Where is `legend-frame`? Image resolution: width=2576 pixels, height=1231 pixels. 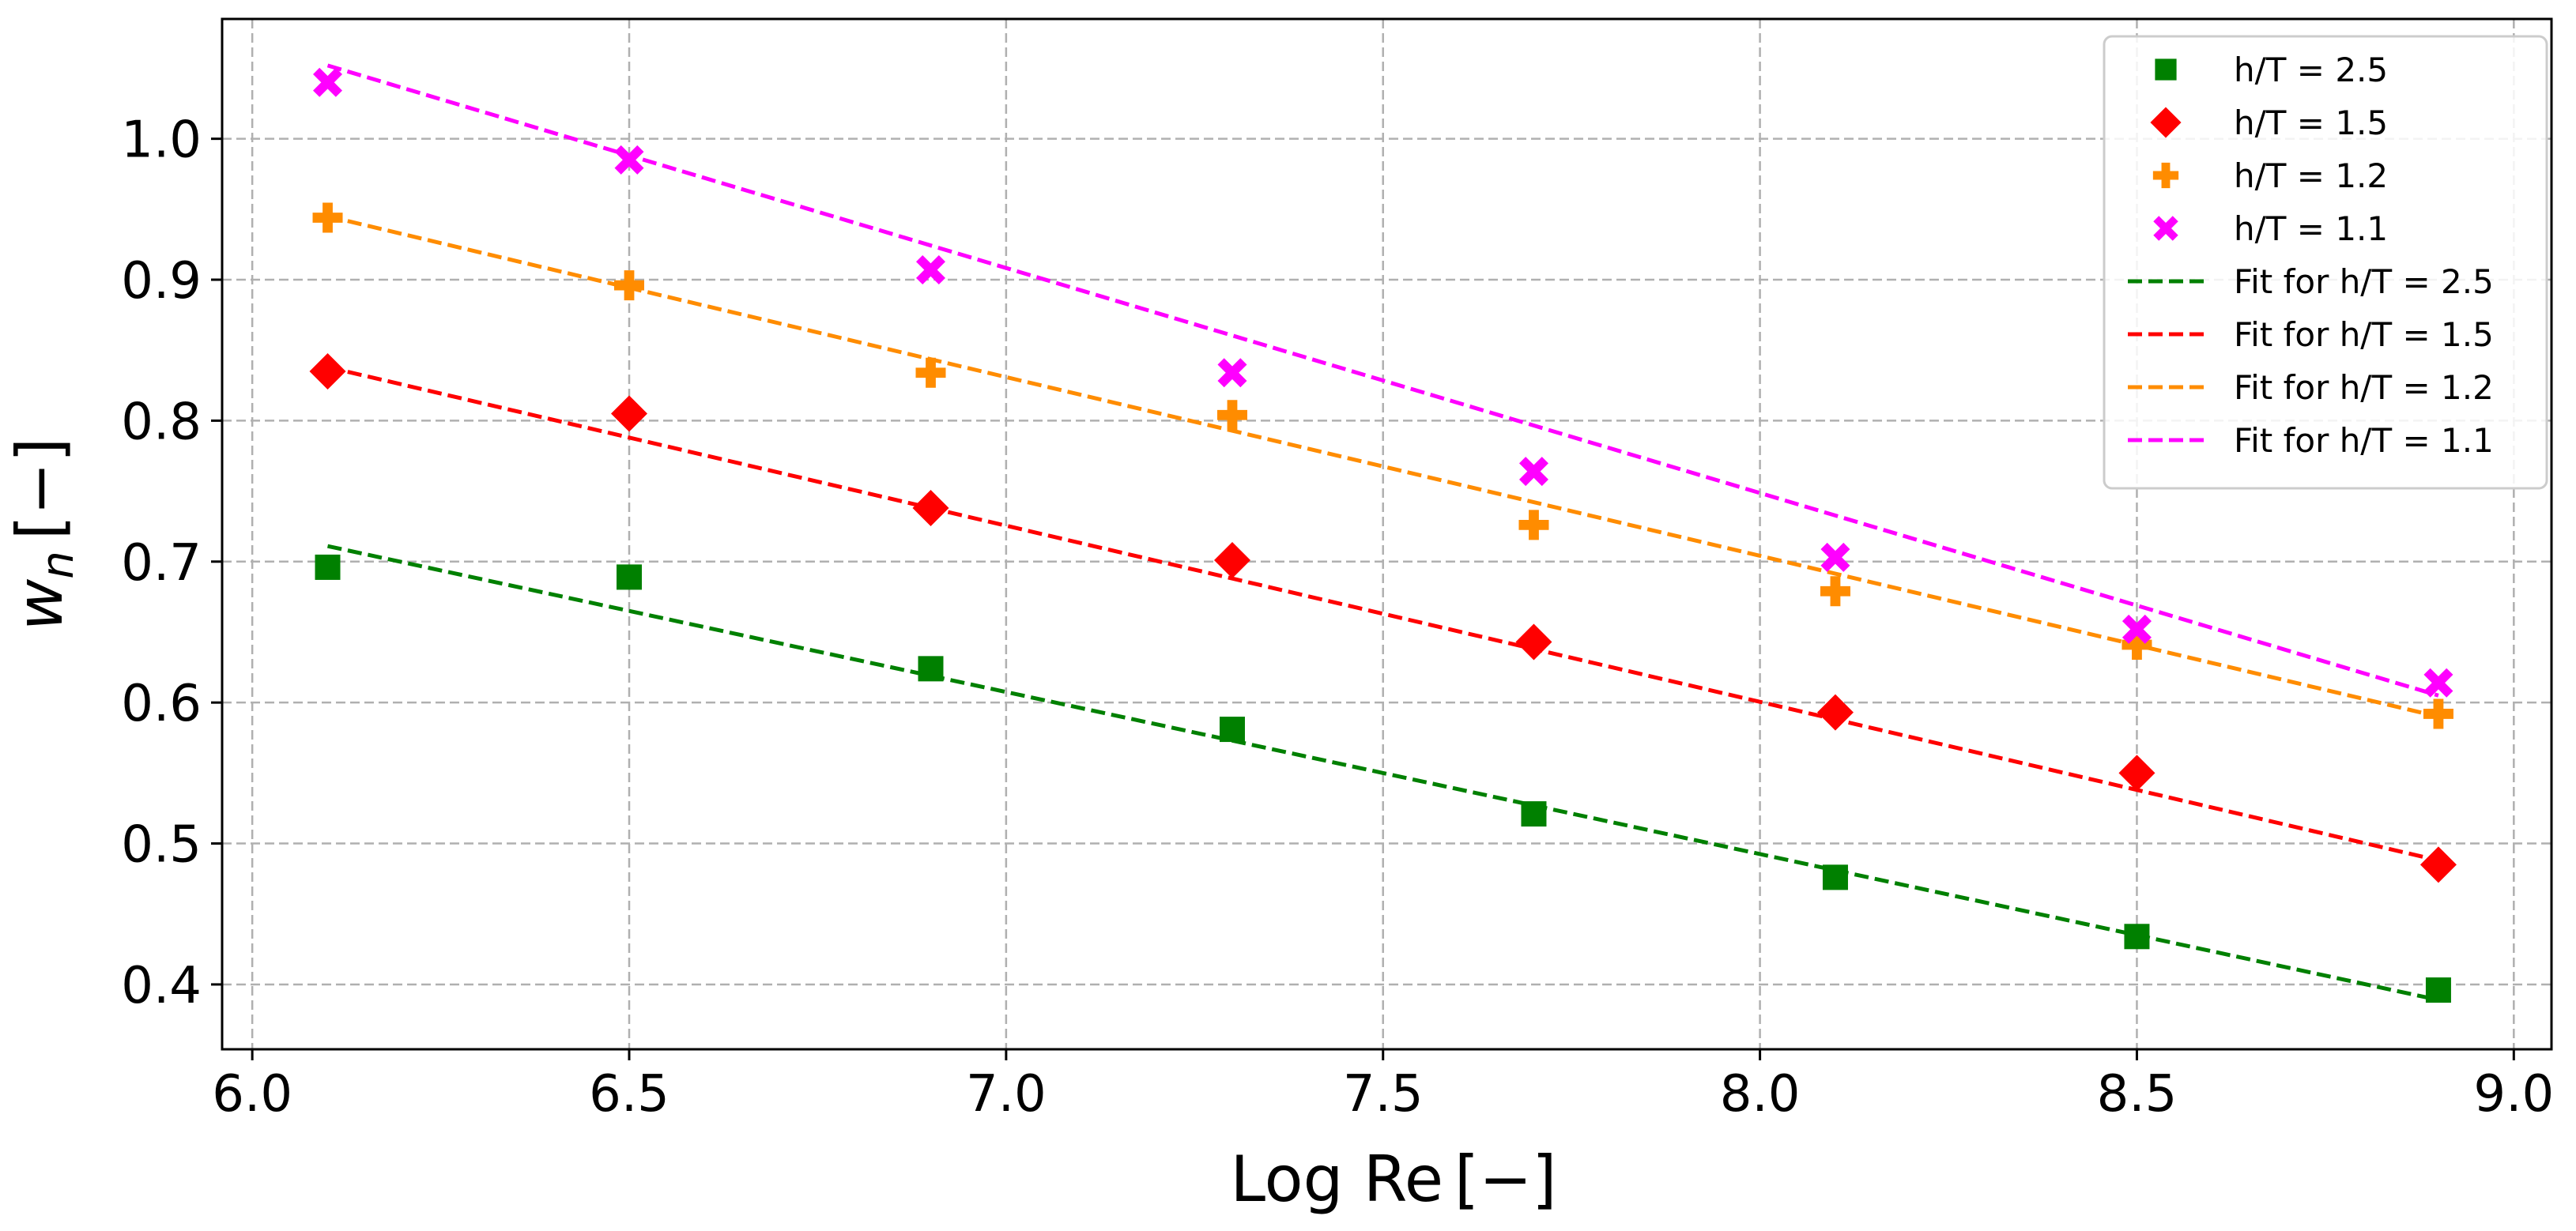
legend-frame is located at coordinates (2325, 263).